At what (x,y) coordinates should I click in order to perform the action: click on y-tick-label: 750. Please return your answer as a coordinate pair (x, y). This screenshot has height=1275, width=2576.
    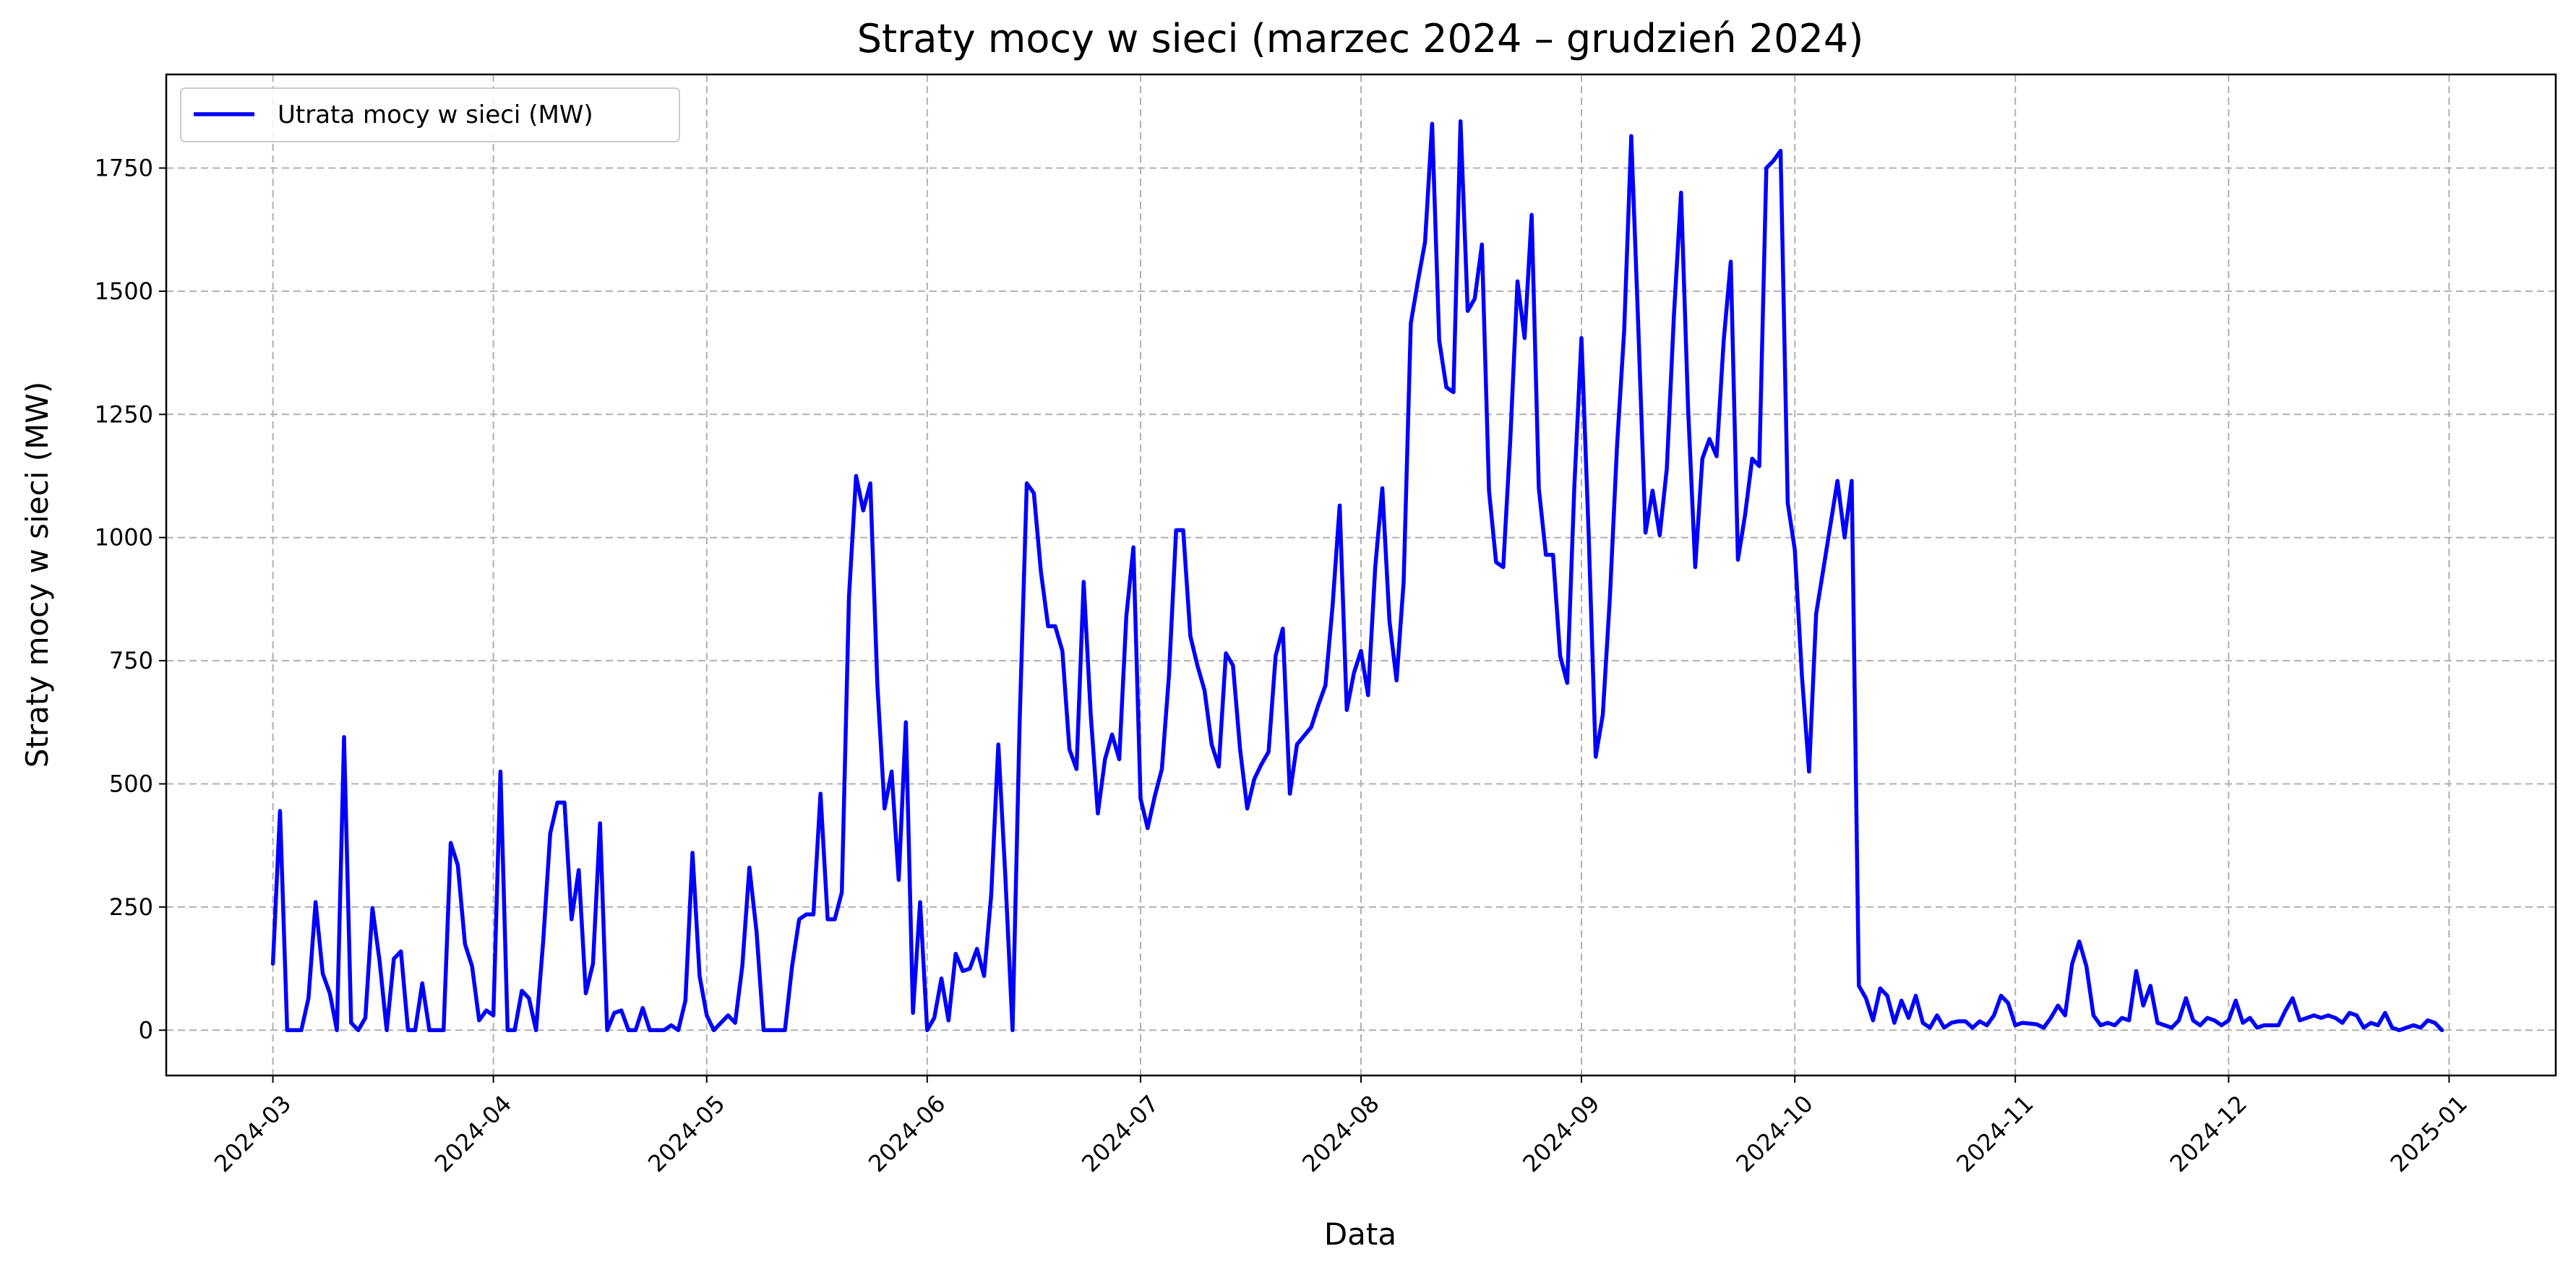
    Looking at the image, I should click on (131, 660).